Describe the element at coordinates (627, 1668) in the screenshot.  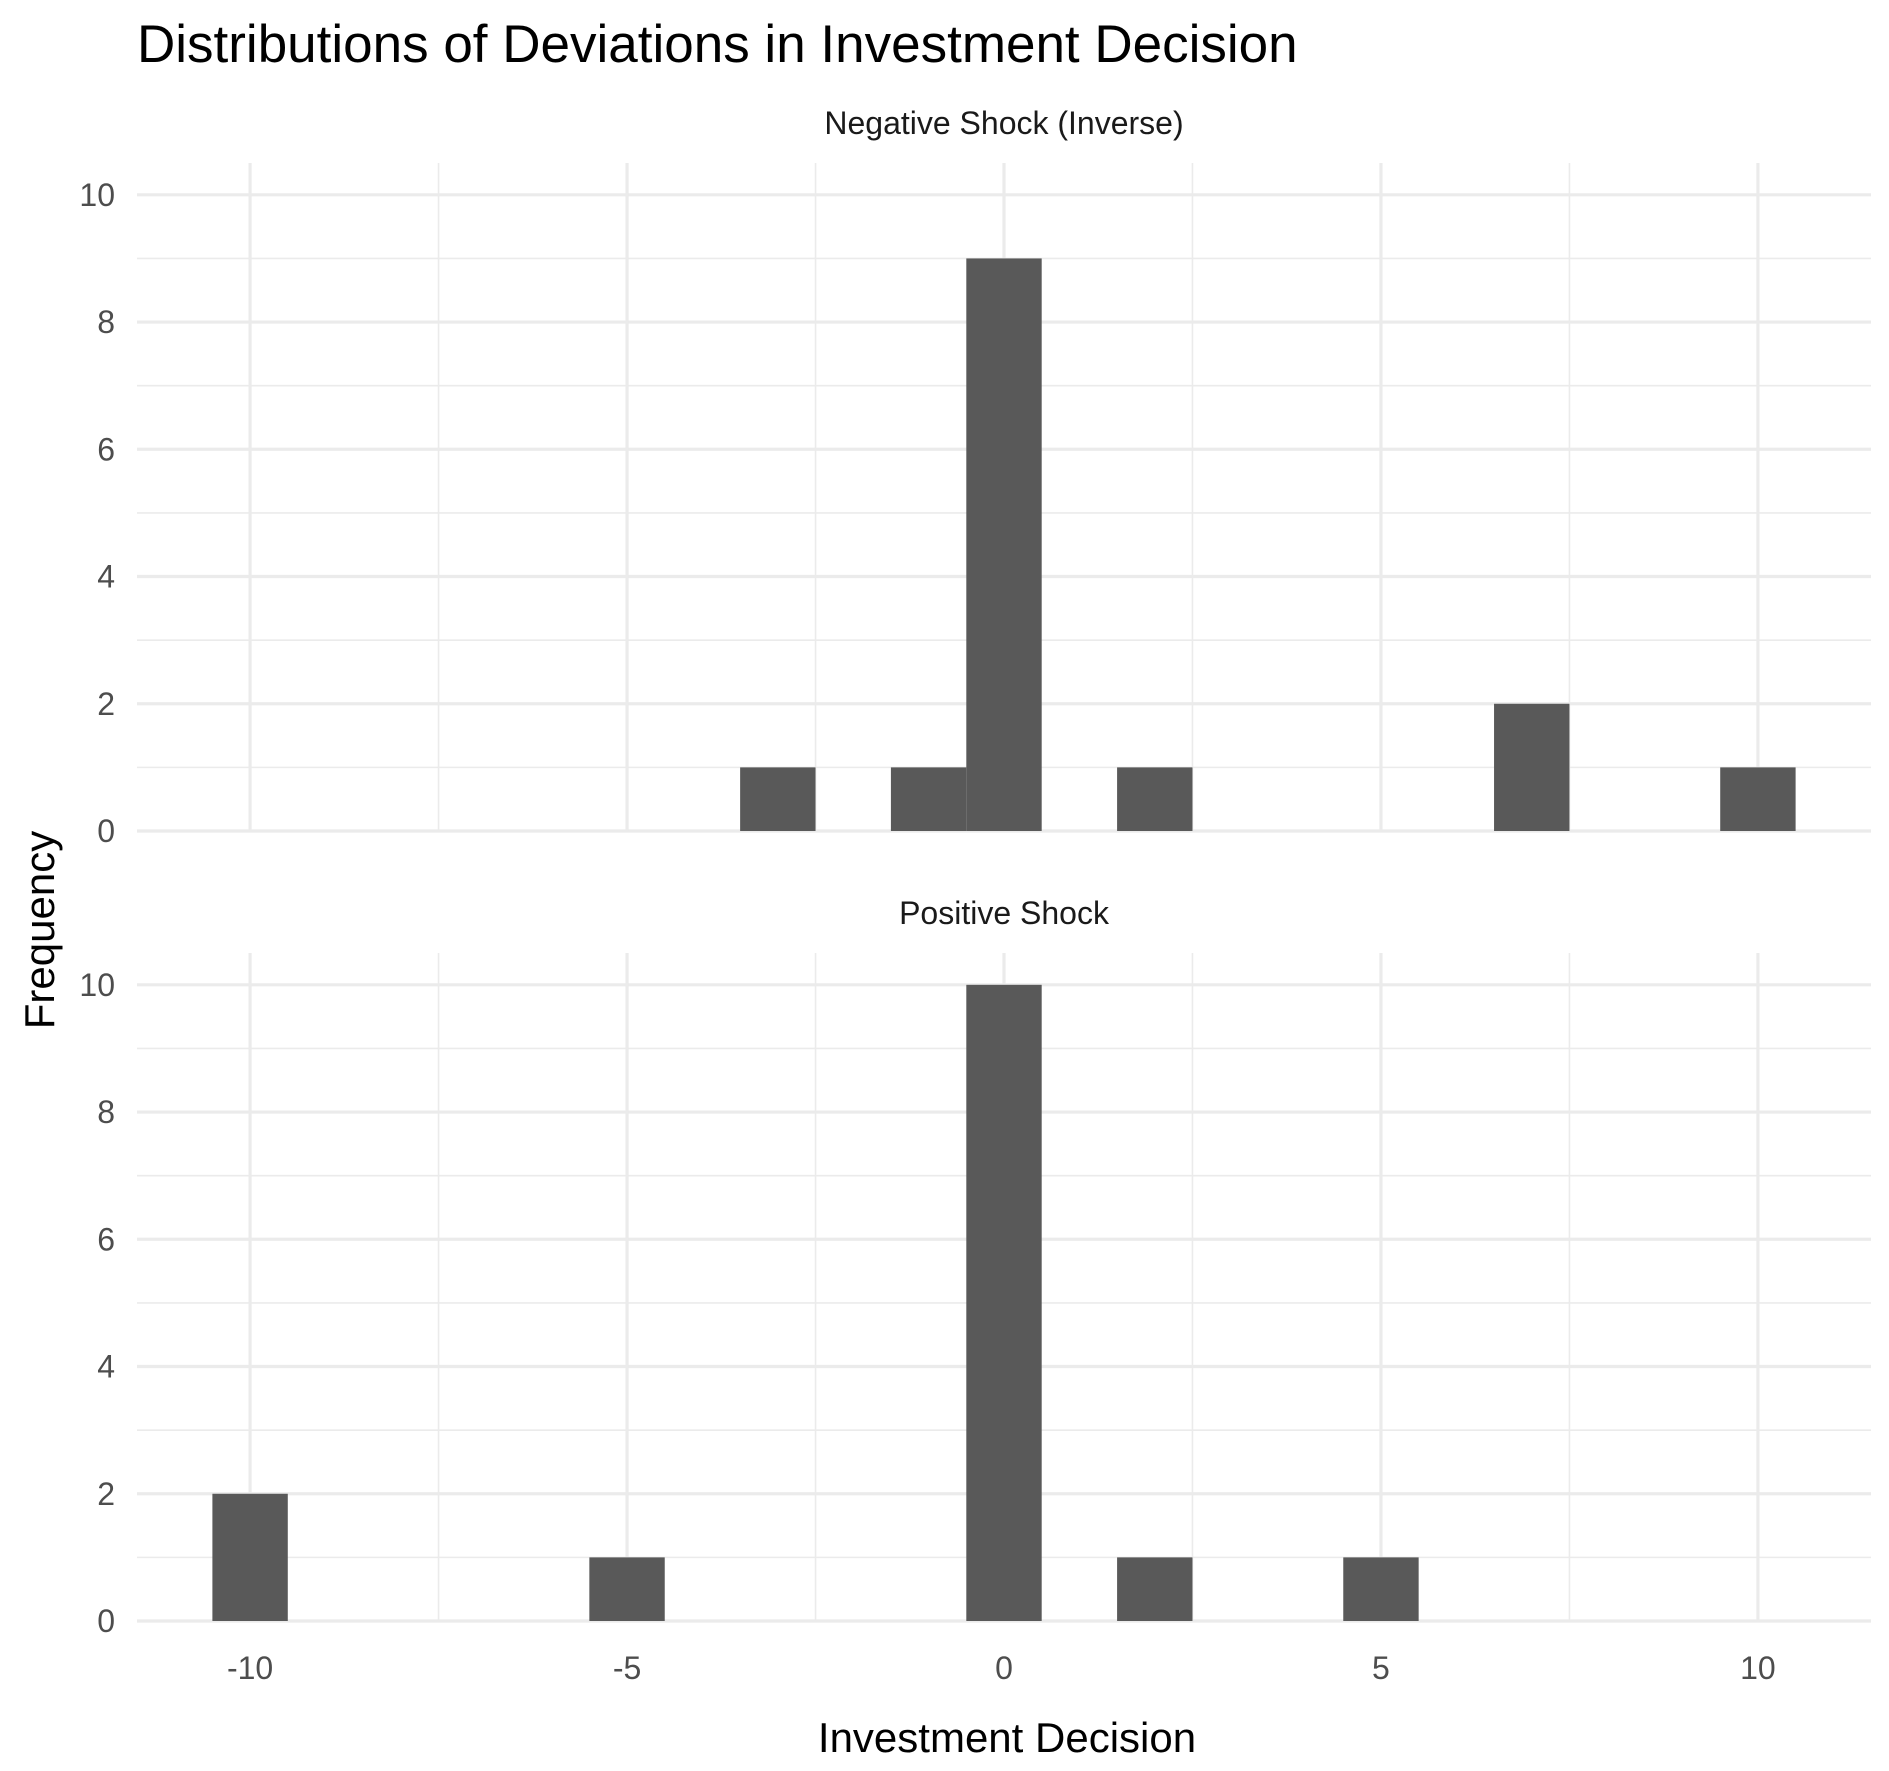
I see `x-tick-label: -5` at that location.